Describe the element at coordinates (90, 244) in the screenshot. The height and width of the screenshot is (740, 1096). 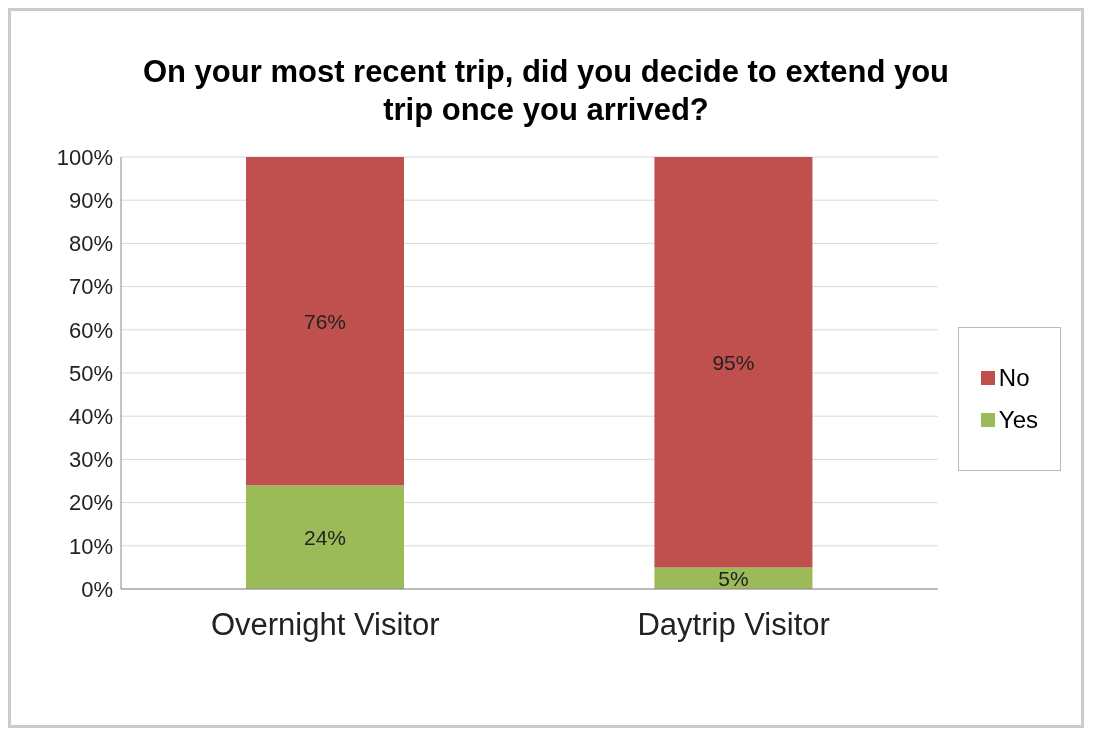
I see `y-tick-label: 80%` at that location.